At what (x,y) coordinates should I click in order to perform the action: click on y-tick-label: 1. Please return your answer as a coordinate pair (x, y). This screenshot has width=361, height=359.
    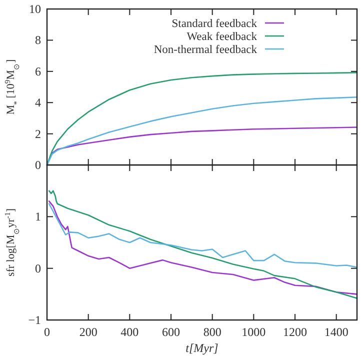
    Looking at the image, I should click on (38, 217).